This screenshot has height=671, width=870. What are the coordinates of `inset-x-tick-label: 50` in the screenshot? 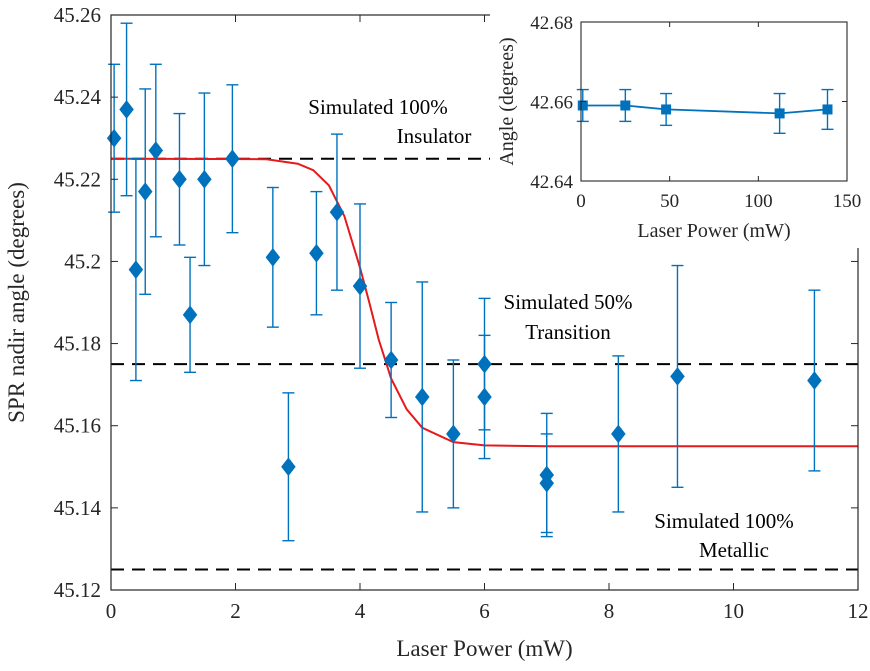 It's located at (669, 201).